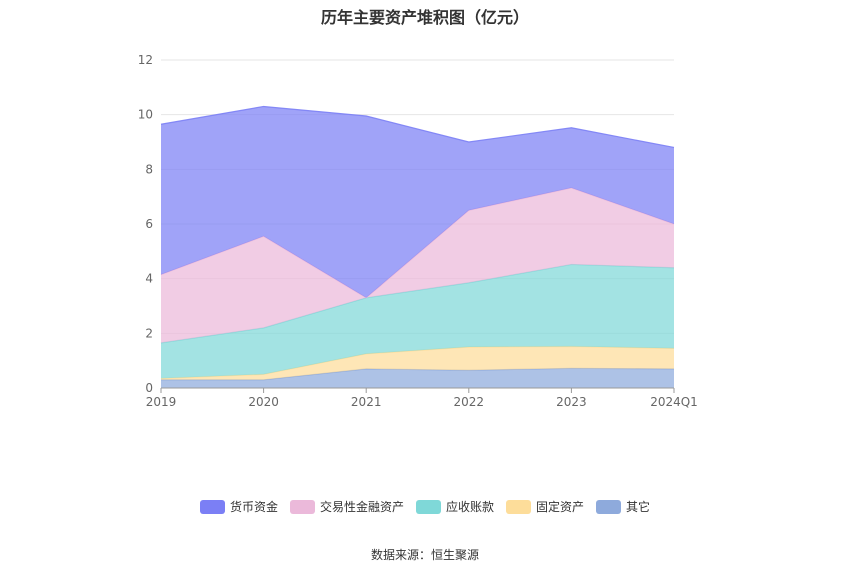 The width and height of the screenshot is (850, 575). I want to click on x-tick-label: 2024Q1, so click(674, 402).